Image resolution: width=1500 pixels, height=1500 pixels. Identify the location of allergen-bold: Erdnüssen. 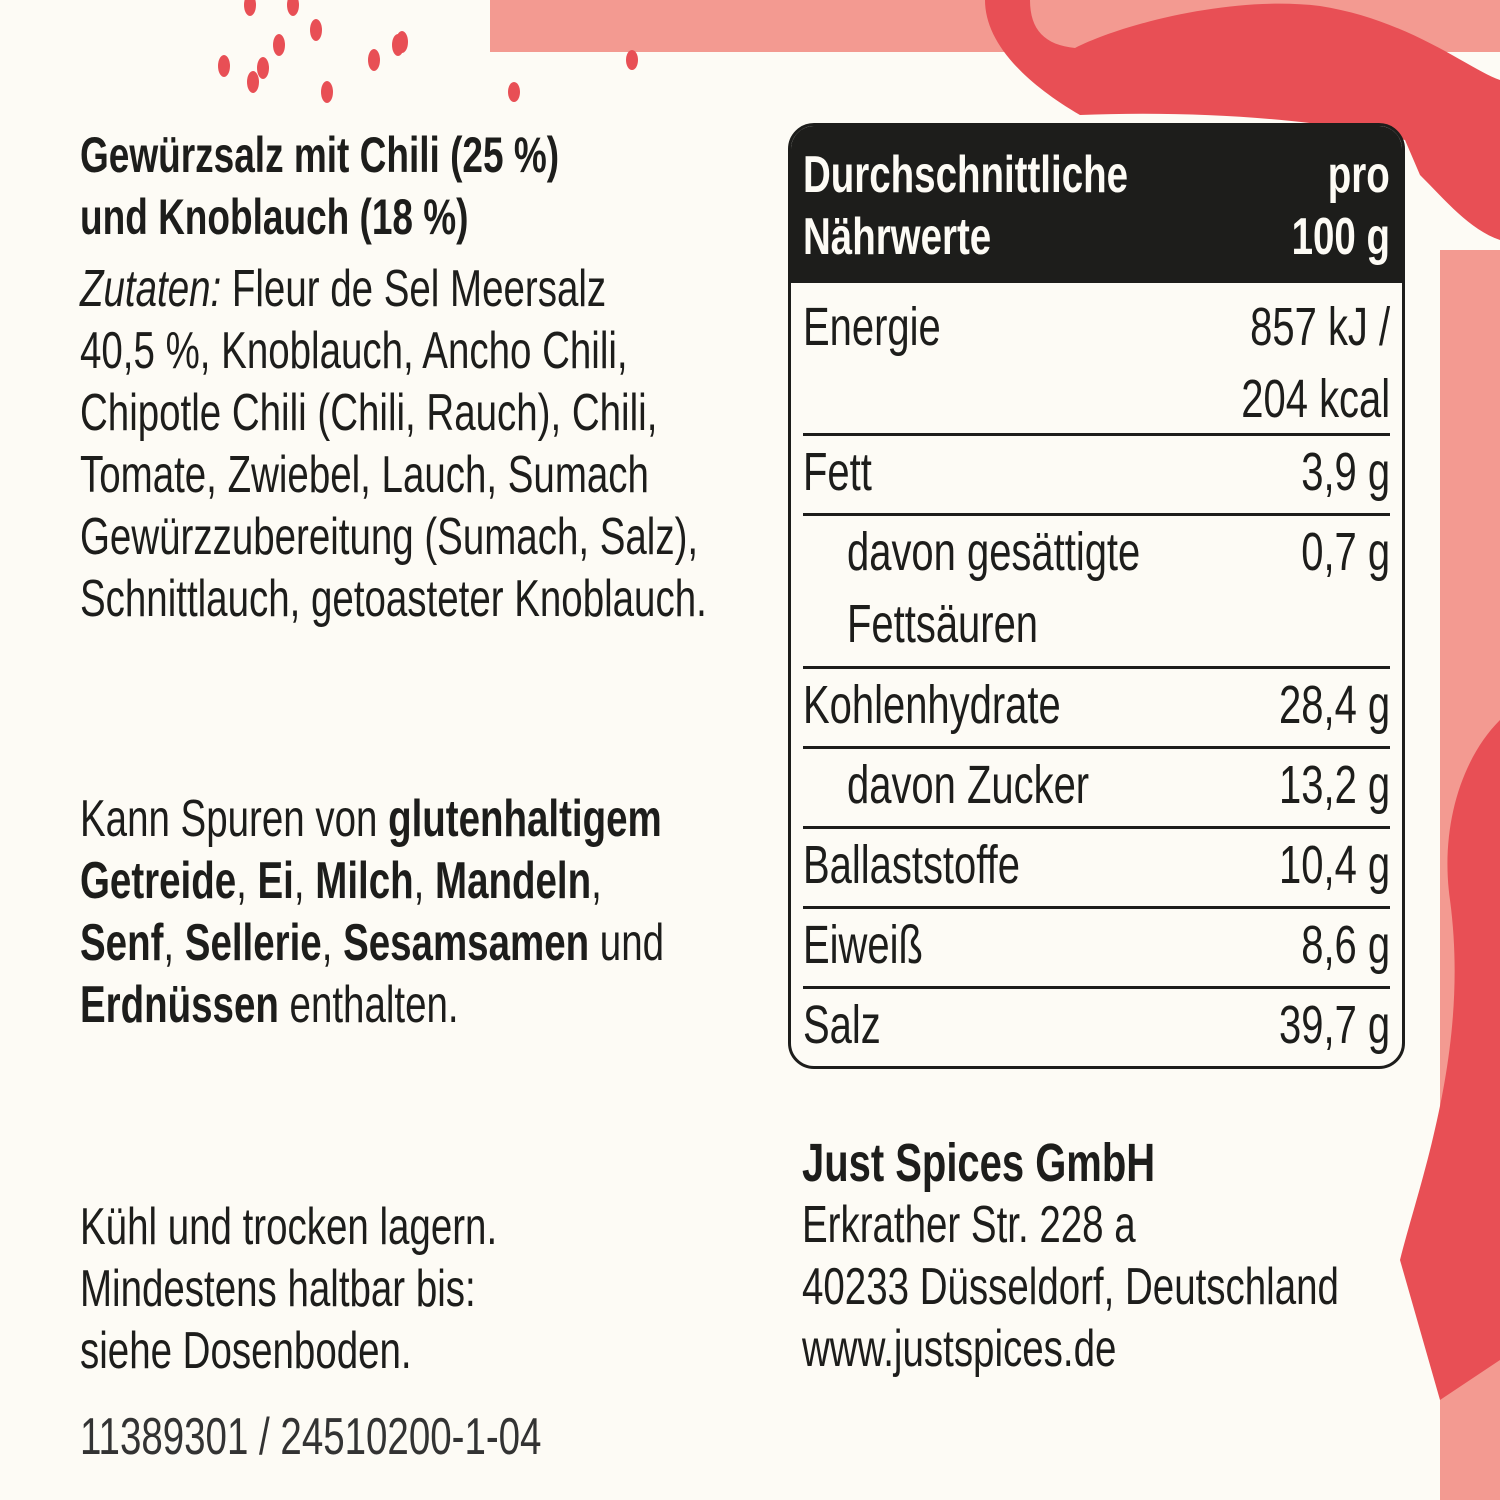
(179, 1005).